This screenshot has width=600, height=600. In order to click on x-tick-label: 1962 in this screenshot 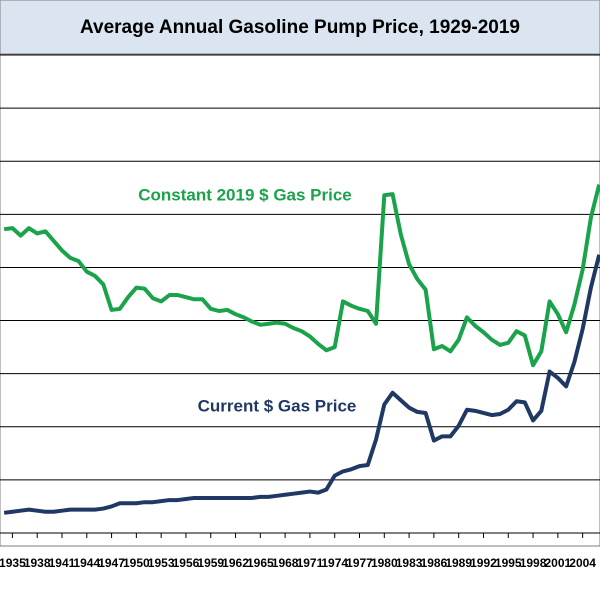, I will do `click(235, 563)`.